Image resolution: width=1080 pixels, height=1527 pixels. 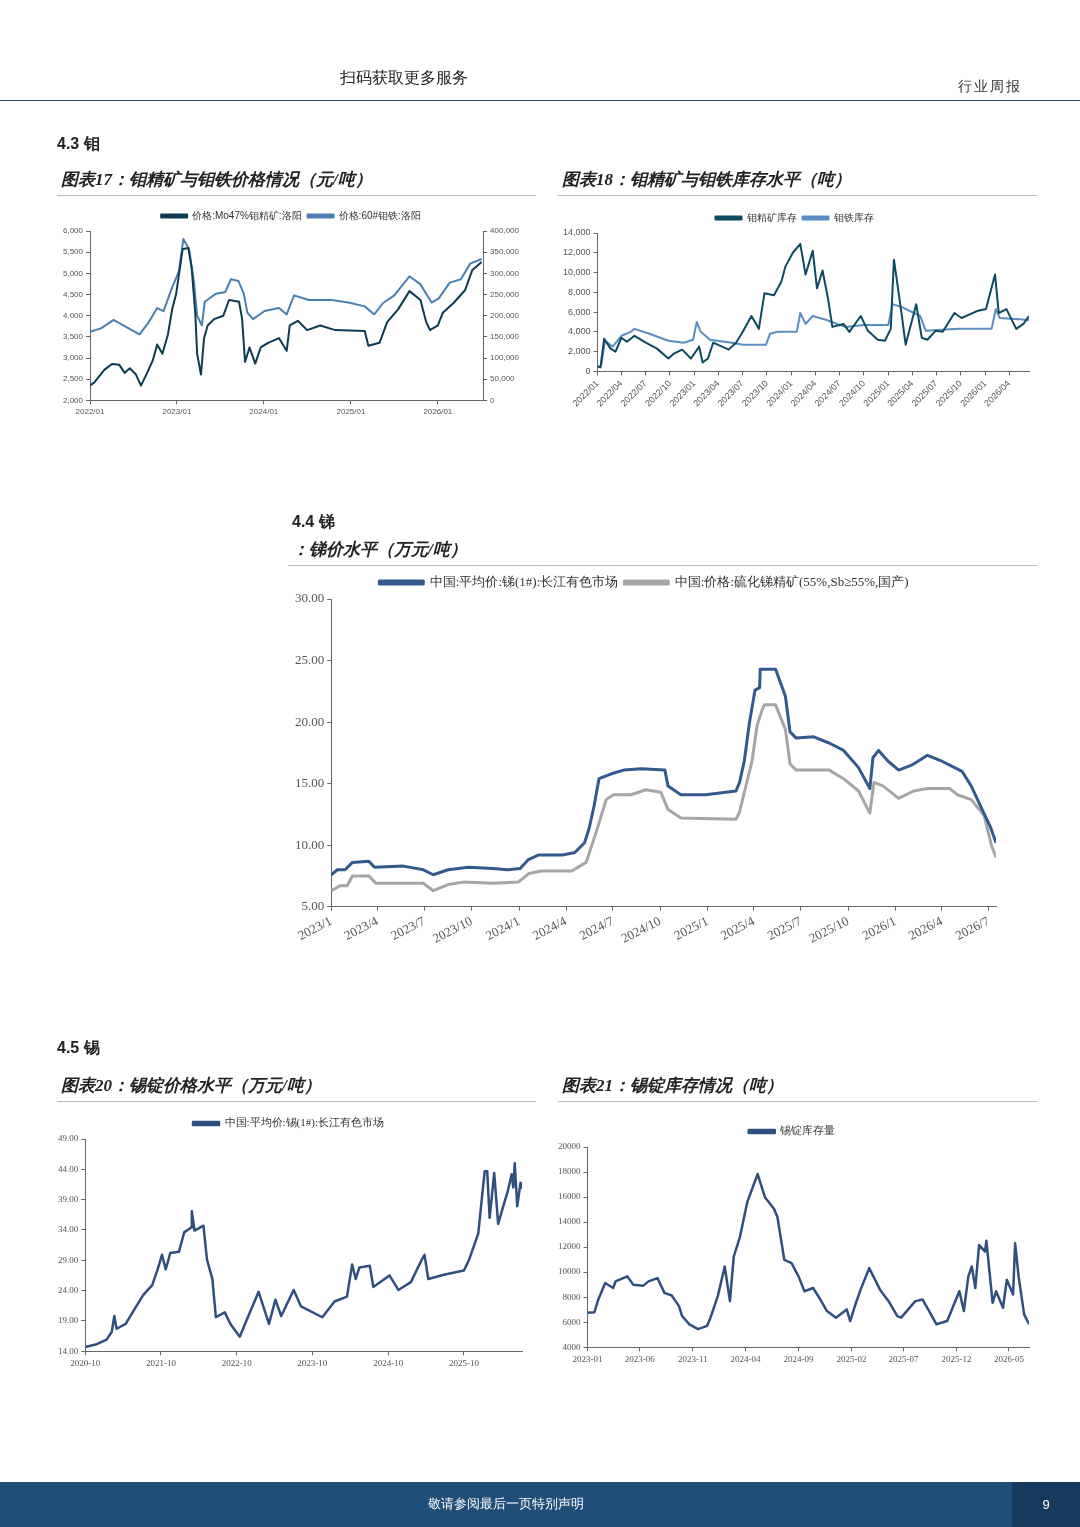 I want to click on y2-tick-label: 0, so click(x=493, y=400).